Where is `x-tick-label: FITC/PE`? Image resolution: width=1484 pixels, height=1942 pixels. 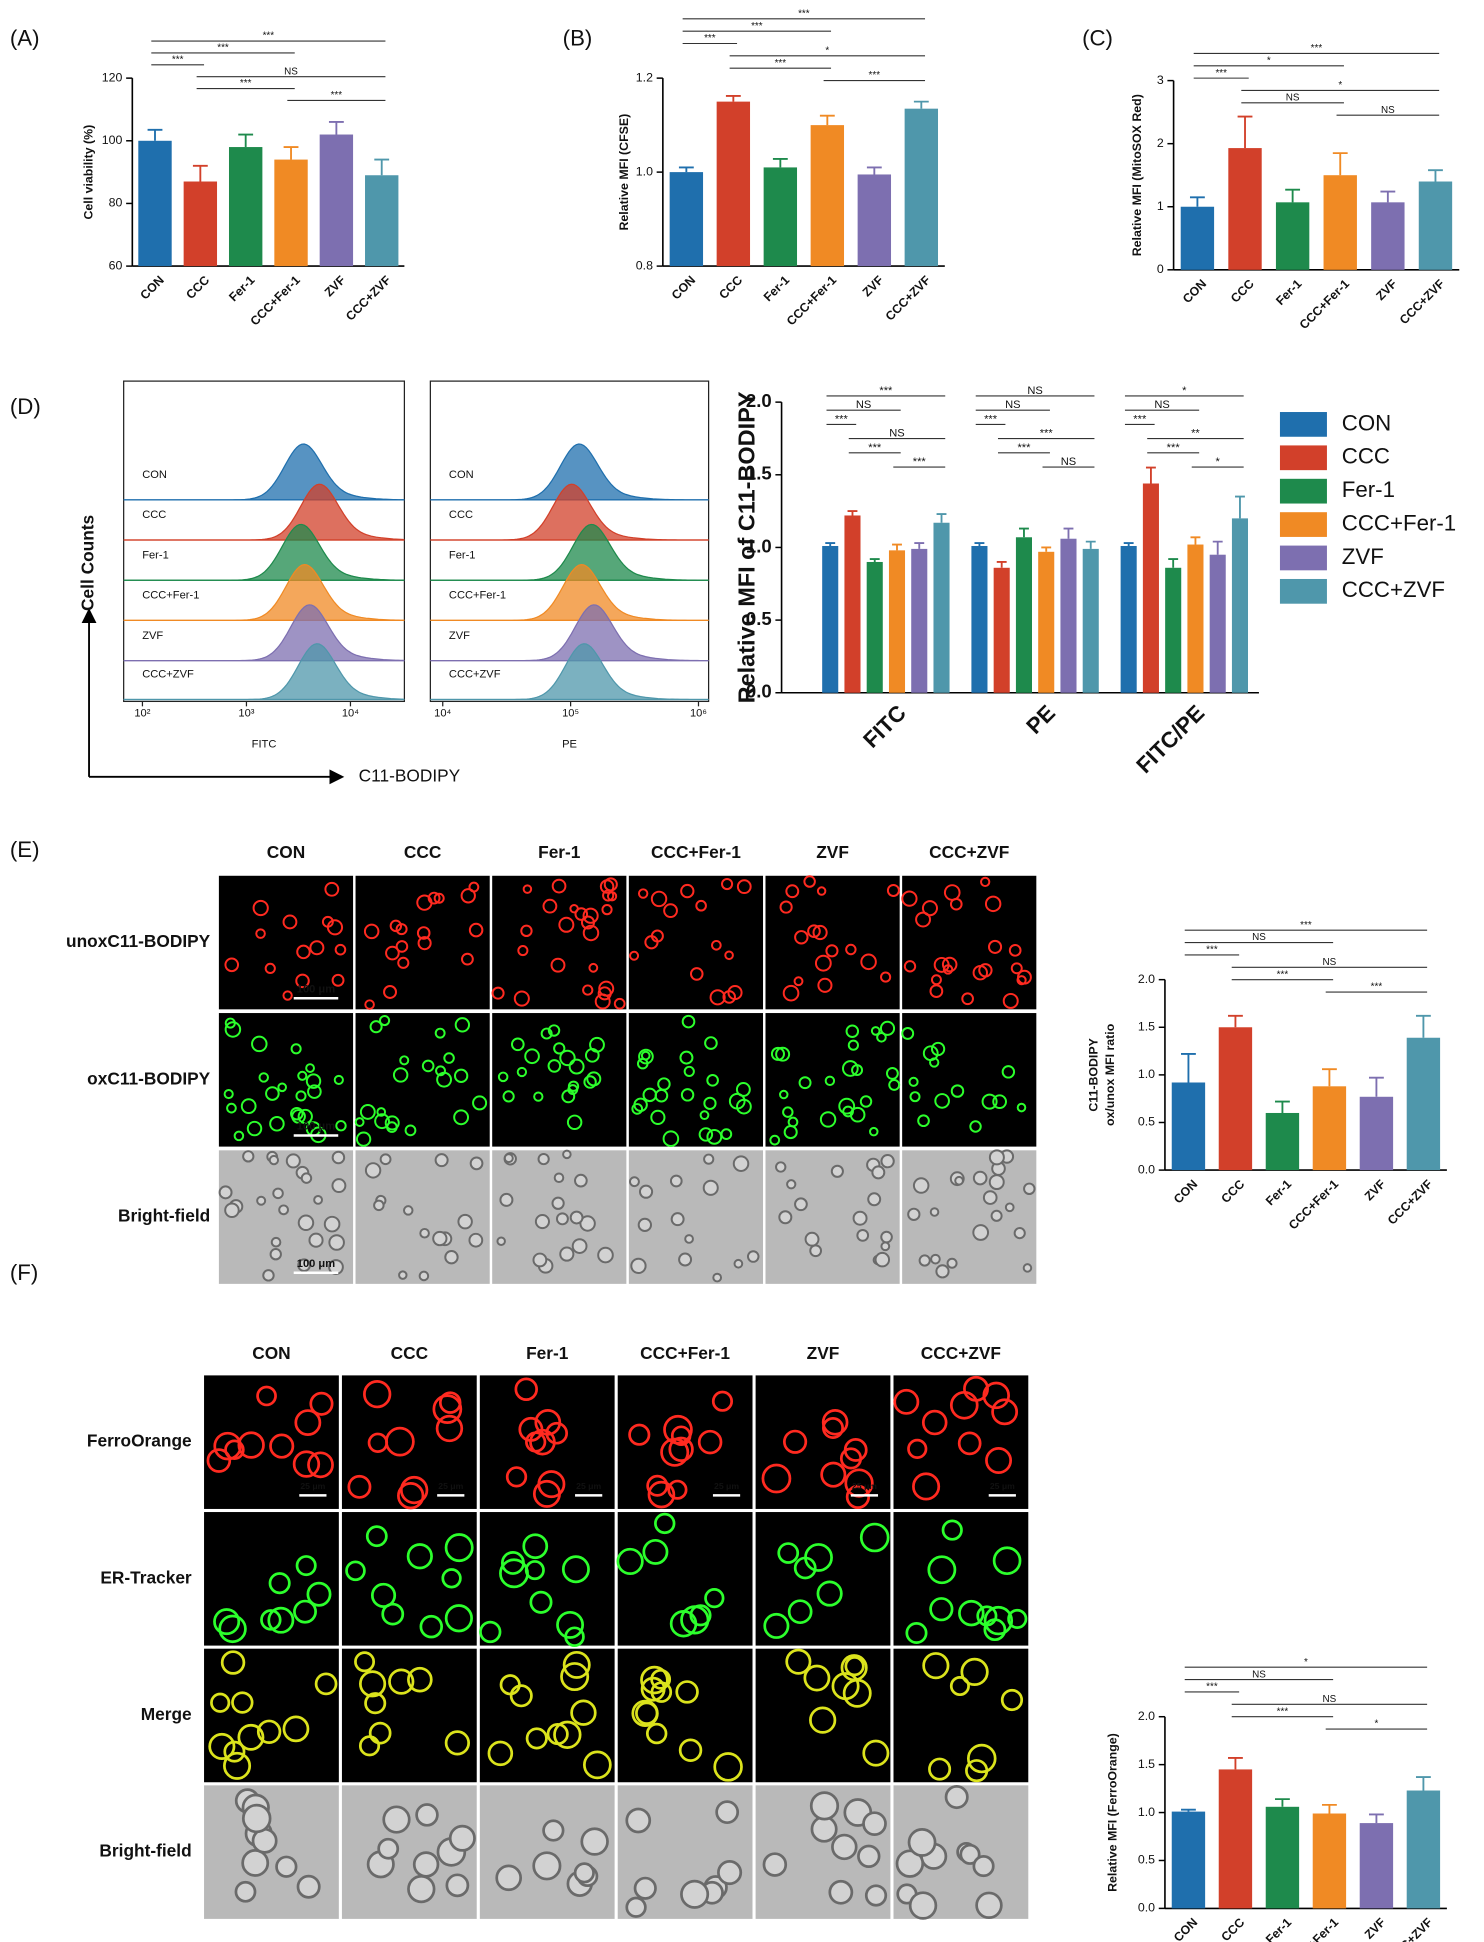 x-tick-label: FITC/PE is located at coordinates (1170, 739).